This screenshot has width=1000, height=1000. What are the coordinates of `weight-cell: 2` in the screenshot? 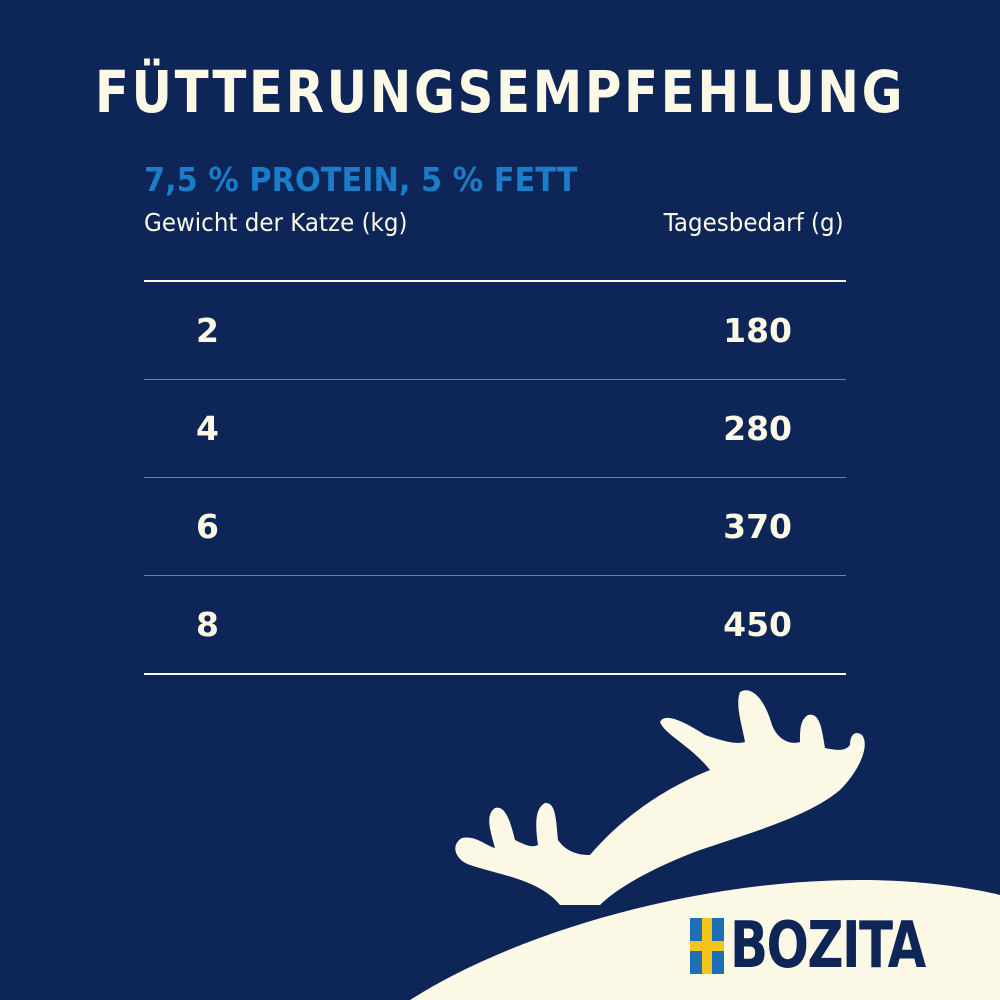 It's located at (207, 330).